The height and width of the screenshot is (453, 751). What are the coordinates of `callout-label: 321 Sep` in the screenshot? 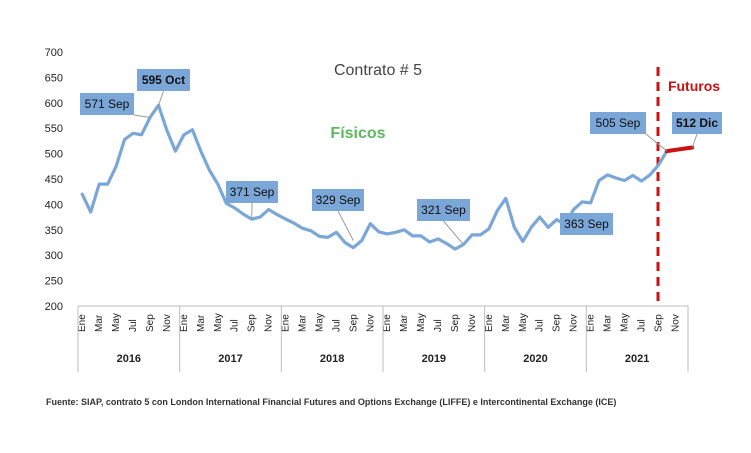 It's located at (443, 210).